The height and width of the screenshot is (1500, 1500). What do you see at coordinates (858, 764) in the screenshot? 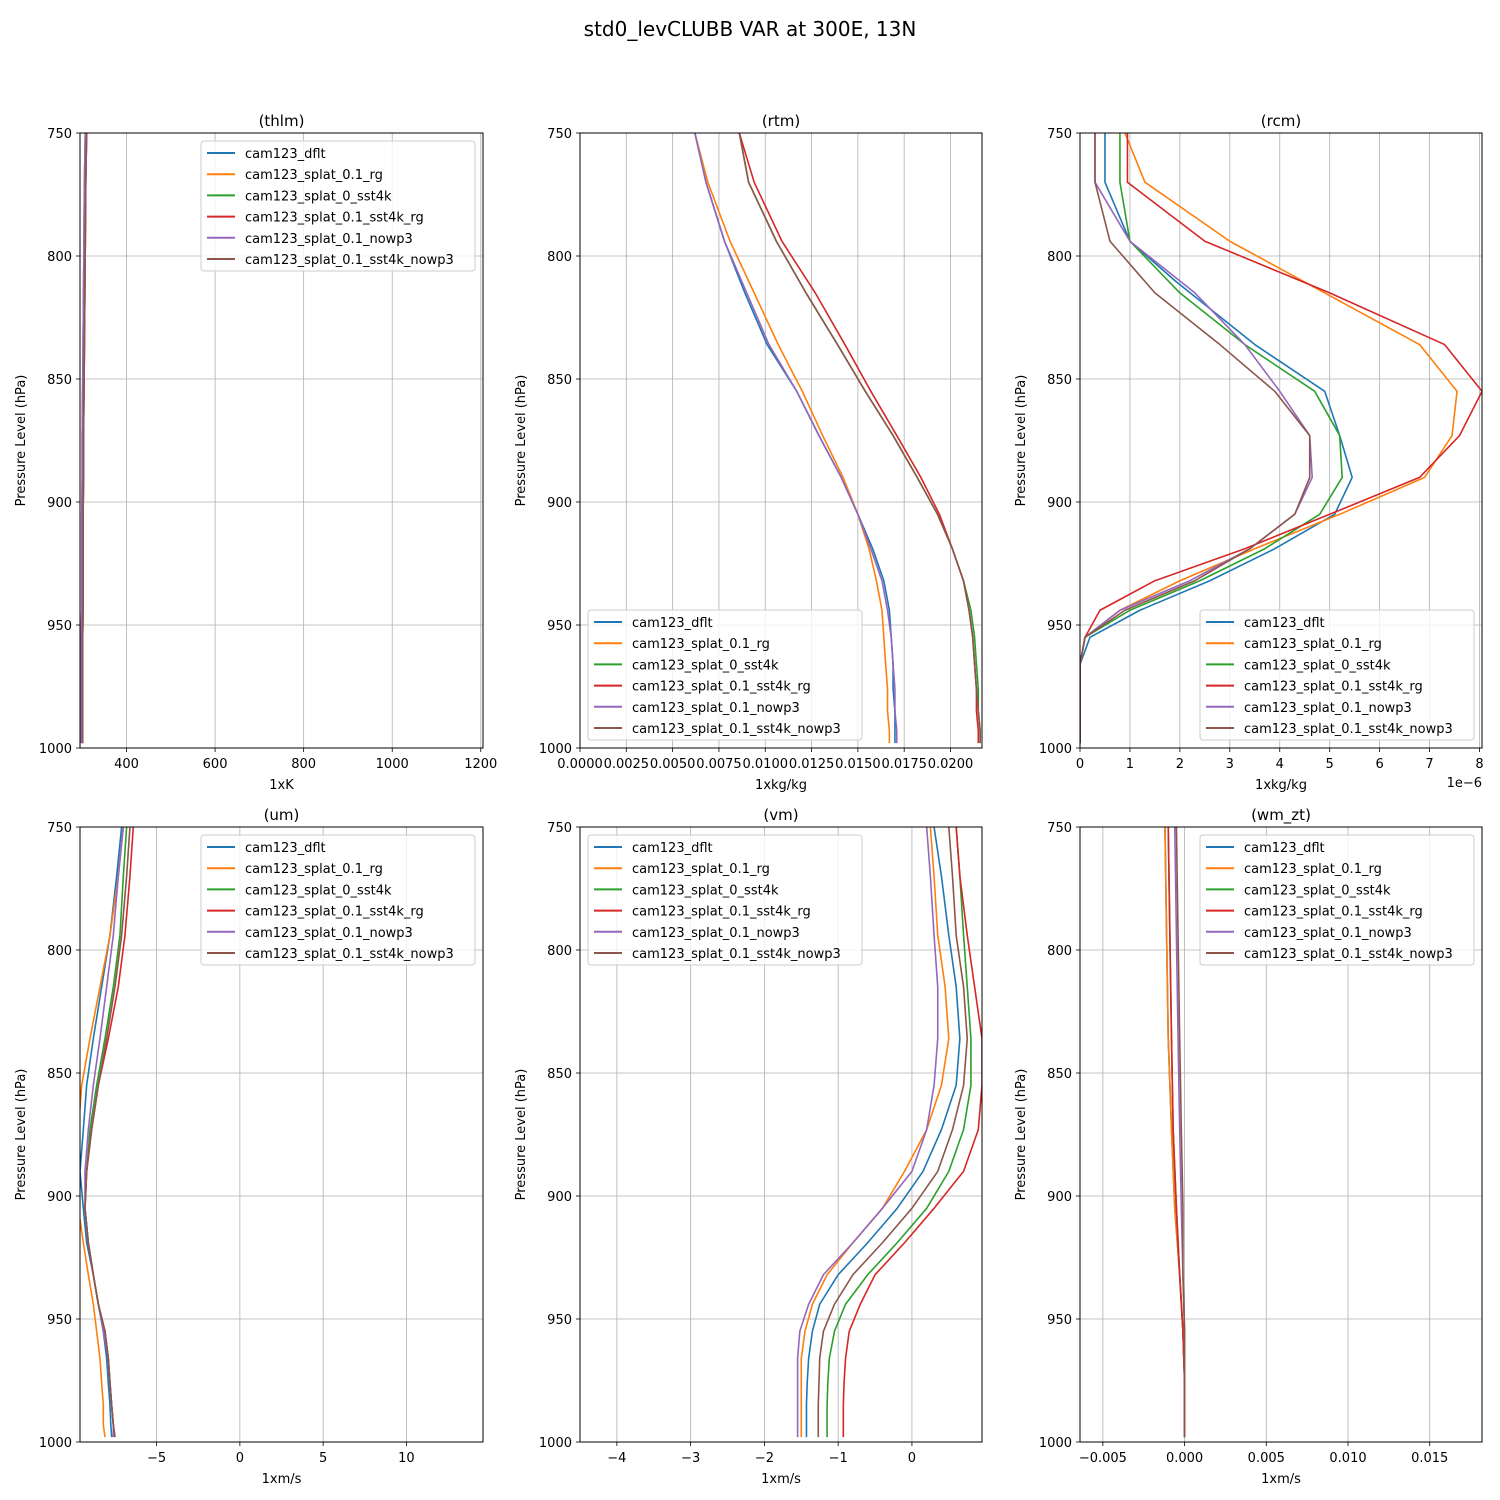
I see `x-tick-label: 0.0150` at bounding box center [858, 764].